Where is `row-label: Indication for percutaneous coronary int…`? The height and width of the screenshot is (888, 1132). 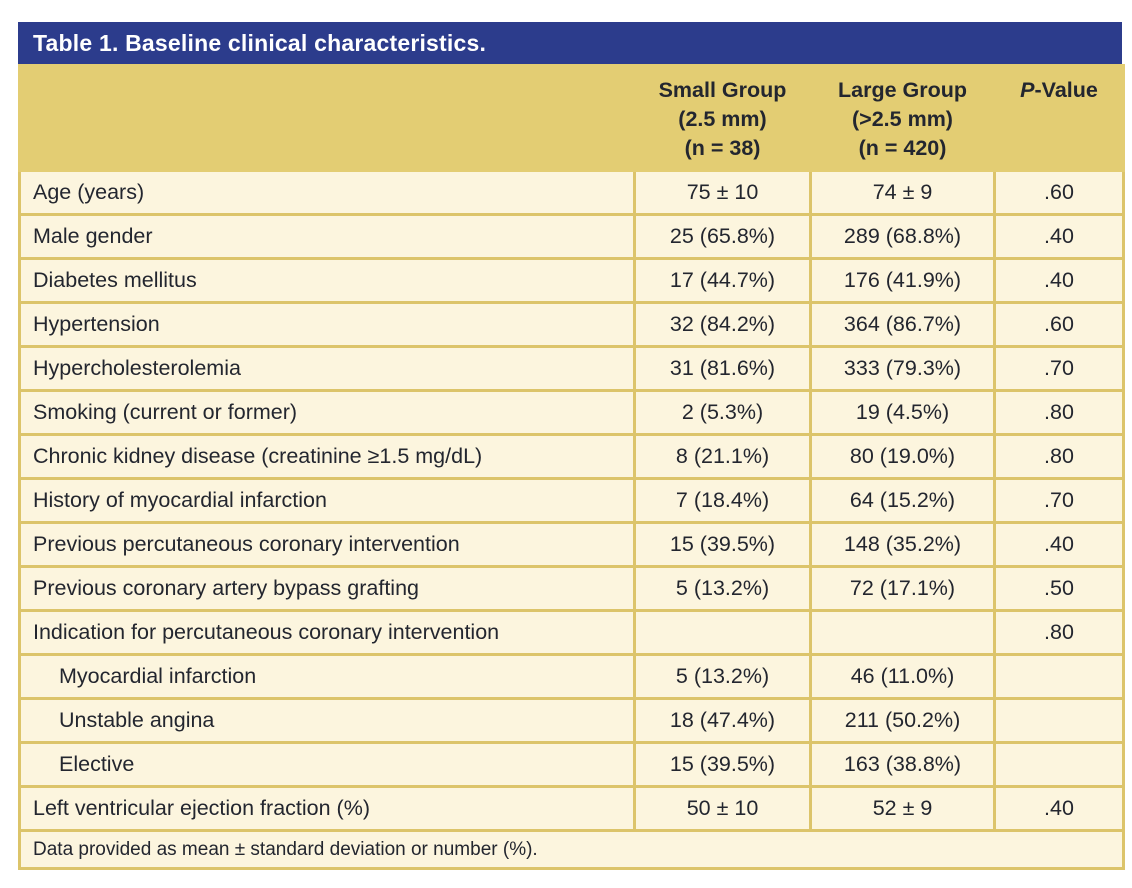
row-label: Indication for percutaneous coronary int… is located at coordinates (327, 632).